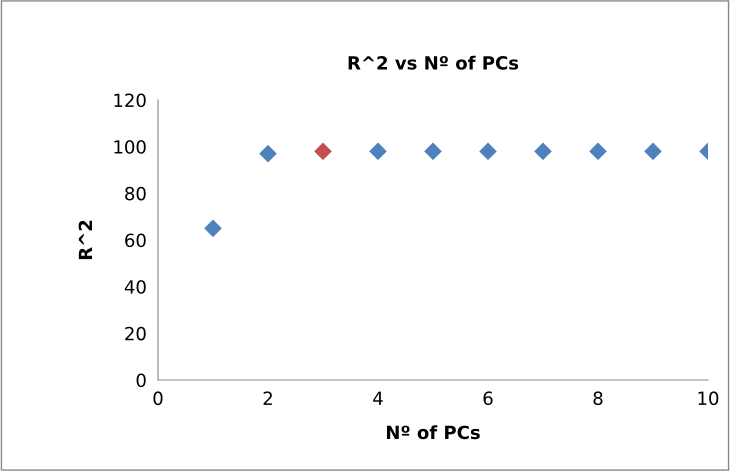 The image size is (730, 471). What do you see at coordinates (141, 380) in the screenshot?
I see `y-tick-label: 0` at bounding box center [141, 380].